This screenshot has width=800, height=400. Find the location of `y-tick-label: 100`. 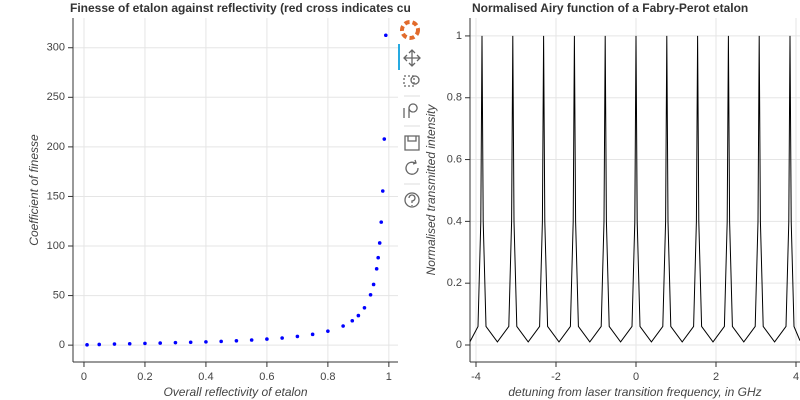

y-tick-label: 100 is located at coordinates (56, 246).